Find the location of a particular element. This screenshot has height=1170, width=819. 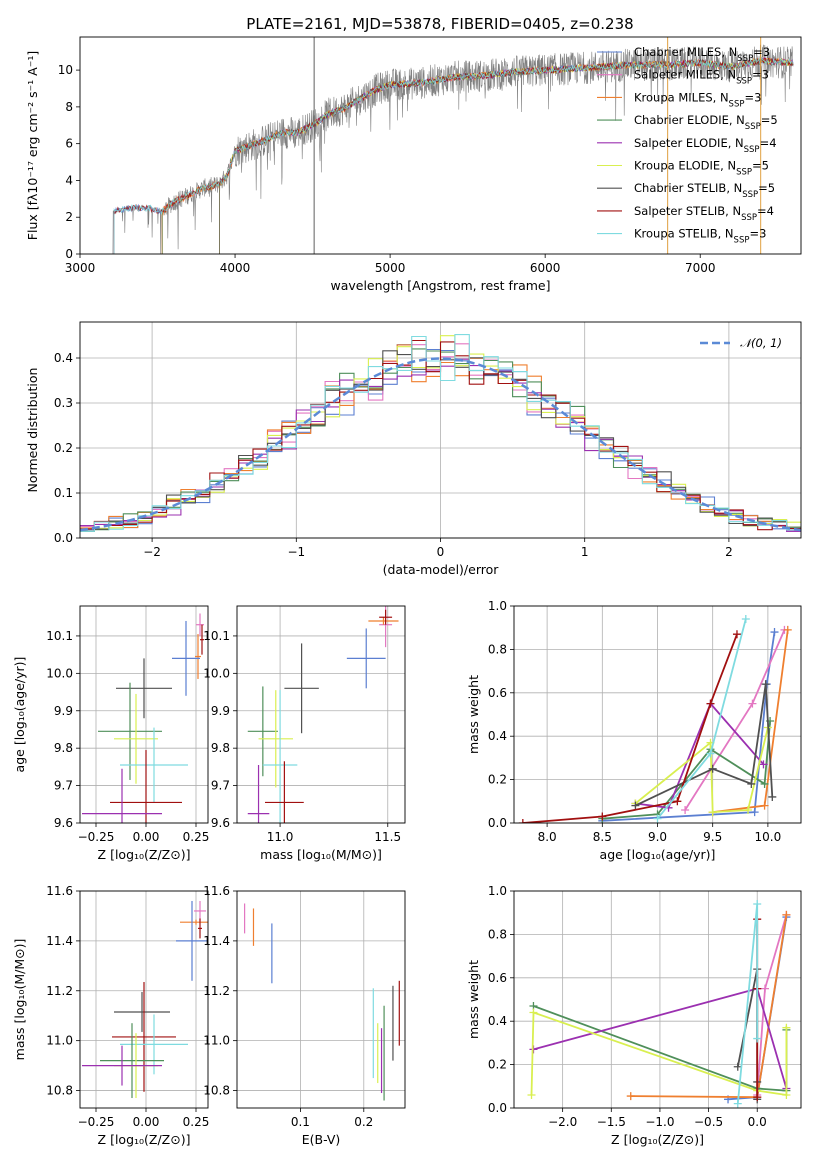

x-tick-label: 4000 is located at coordinates (235, 268).